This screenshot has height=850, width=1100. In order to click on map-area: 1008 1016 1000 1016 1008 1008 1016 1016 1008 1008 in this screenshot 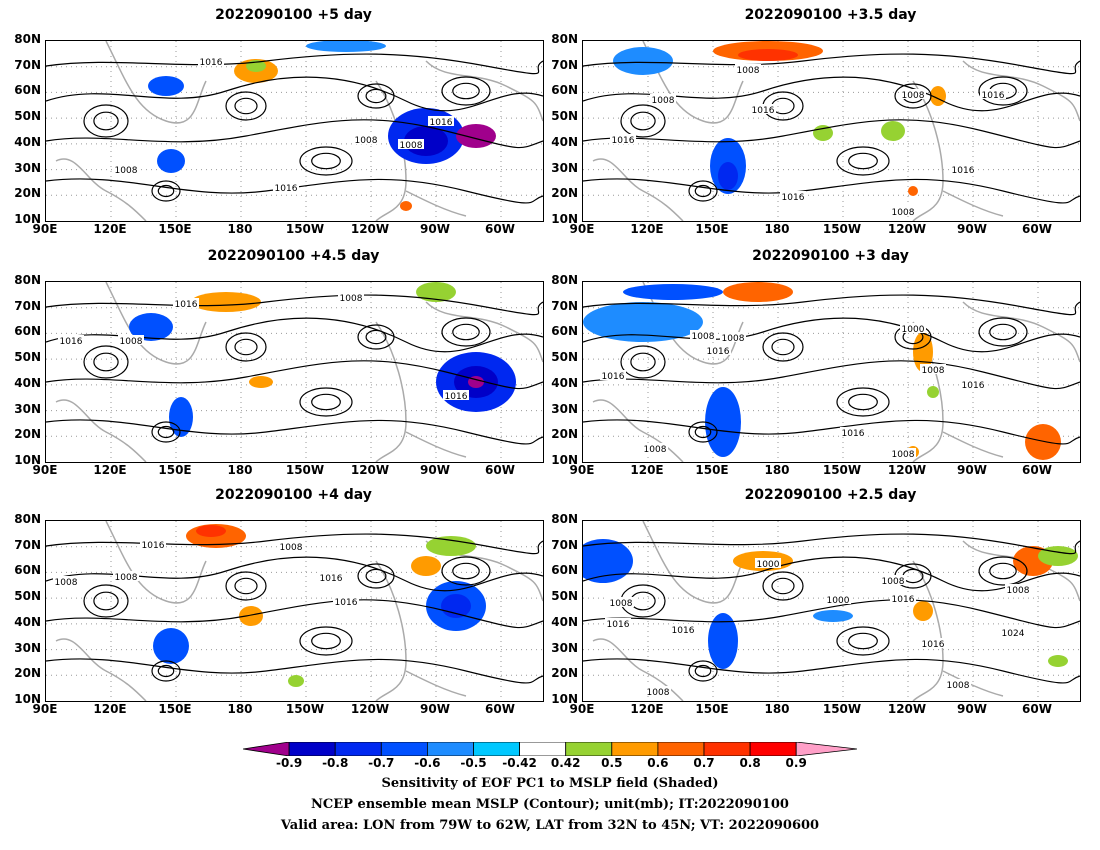, I will do `click(831, 372)`.